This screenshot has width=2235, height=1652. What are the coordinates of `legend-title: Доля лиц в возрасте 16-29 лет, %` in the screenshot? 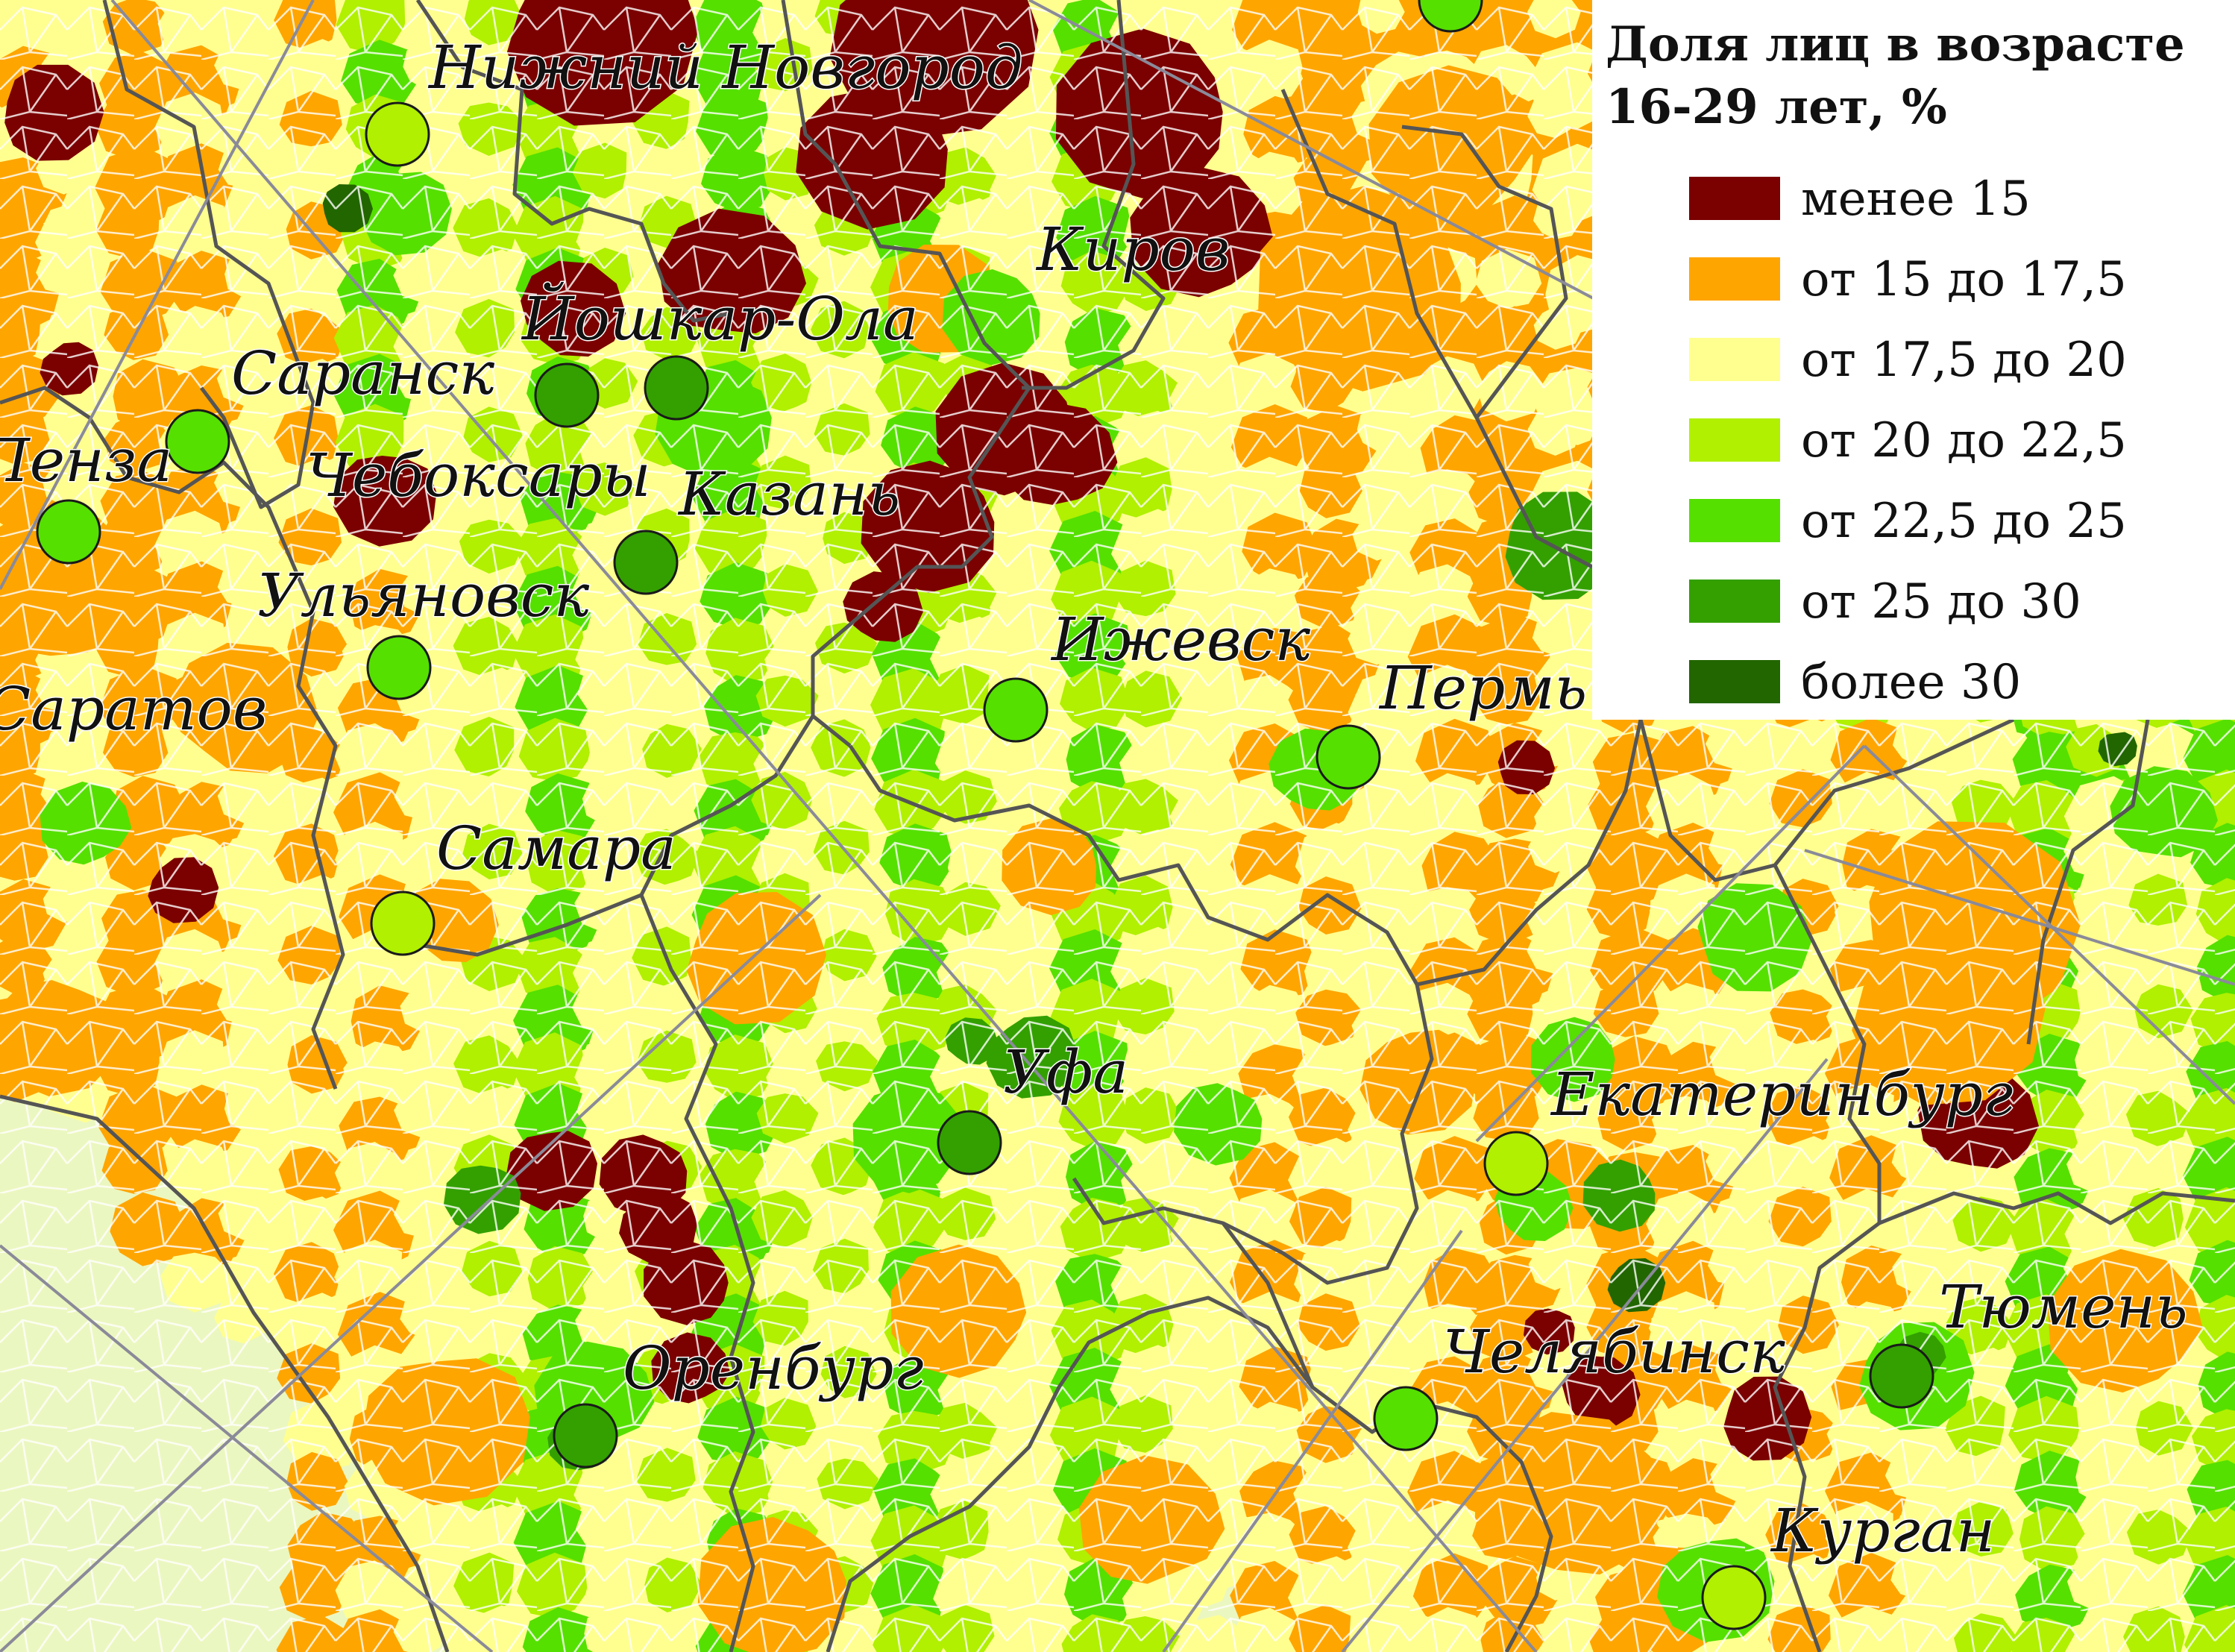 It's located at (1919, 76).